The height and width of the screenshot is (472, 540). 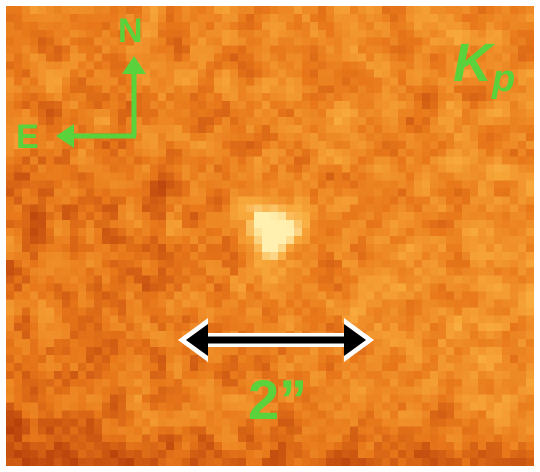 I want to click on east-label: E, so click(x=27, y=137).